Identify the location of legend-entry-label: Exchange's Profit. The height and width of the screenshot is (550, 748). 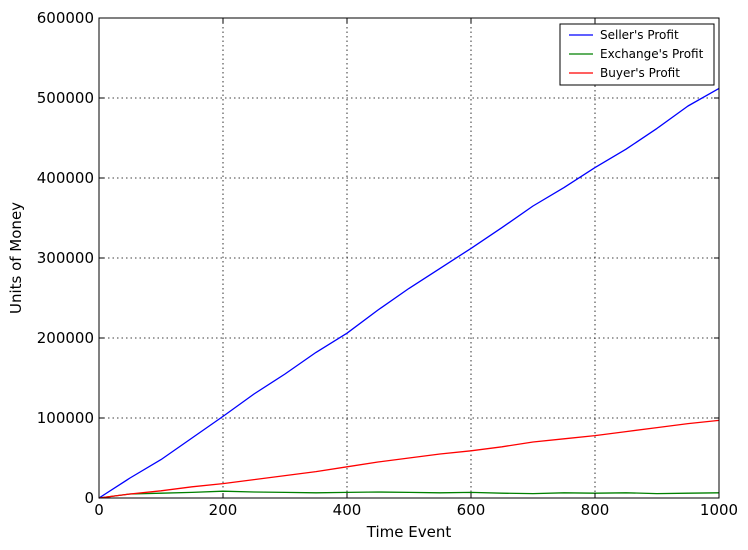
(652, 54).